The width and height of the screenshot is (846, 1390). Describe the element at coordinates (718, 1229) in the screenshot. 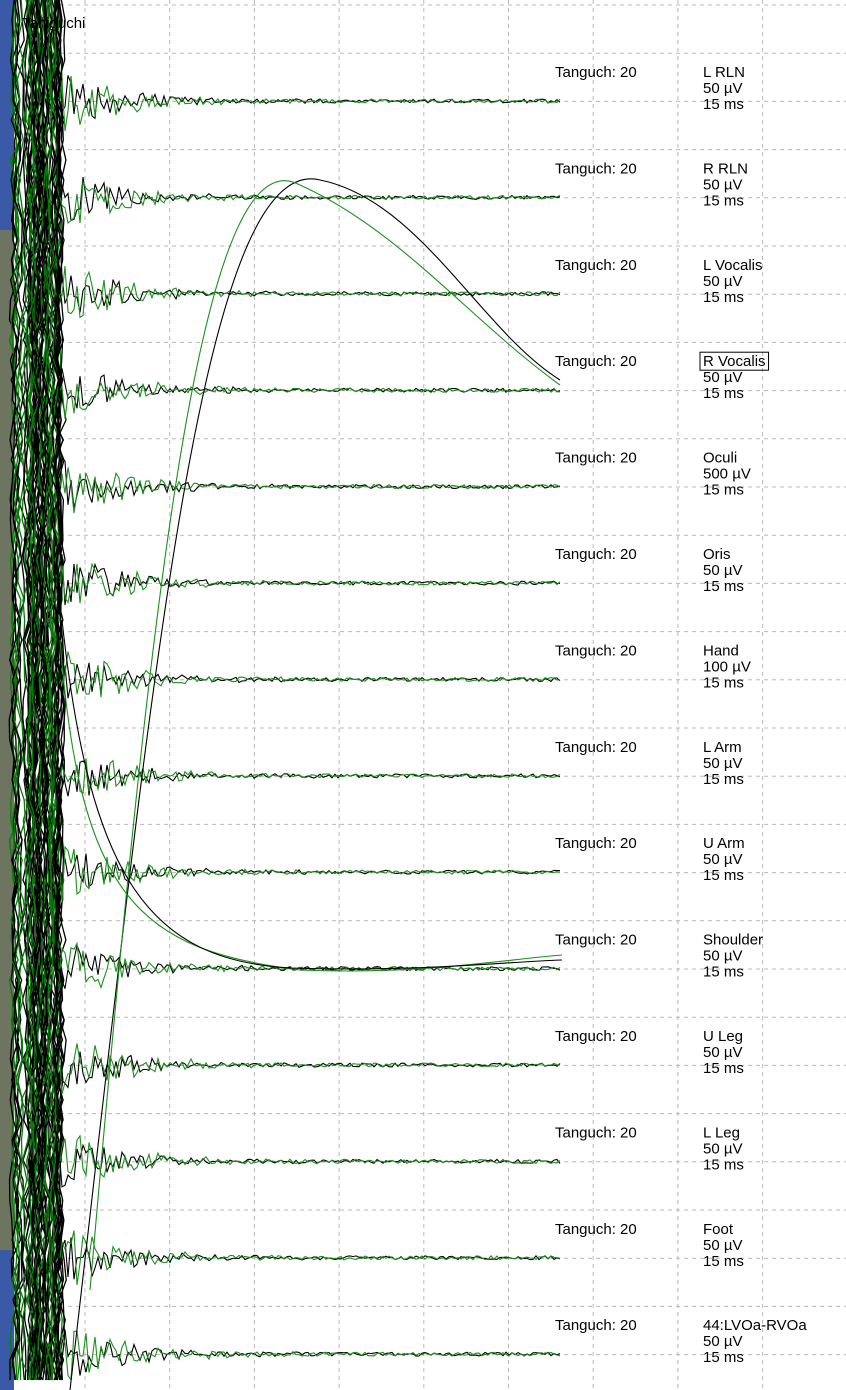

I see `channel-name: Foot` at that location.